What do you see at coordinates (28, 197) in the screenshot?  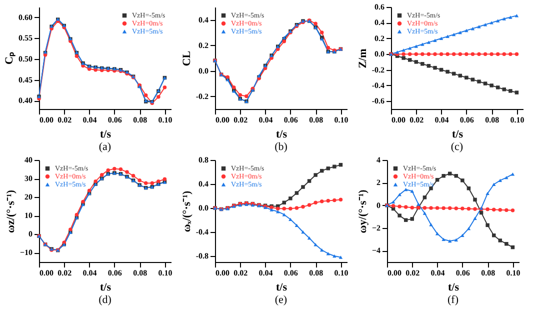 I see `y-tick-label: 20` at bounding box center [28, 197].